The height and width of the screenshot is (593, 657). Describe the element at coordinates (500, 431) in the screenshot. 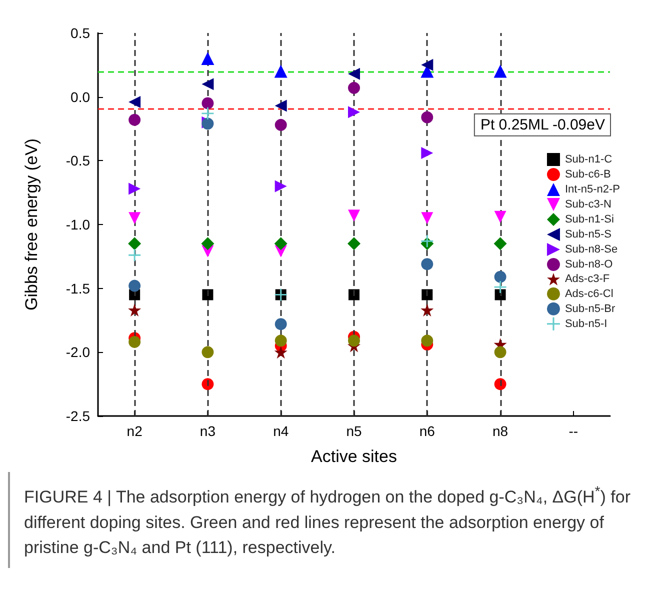

I see `x-tick-label: n8` at that location.